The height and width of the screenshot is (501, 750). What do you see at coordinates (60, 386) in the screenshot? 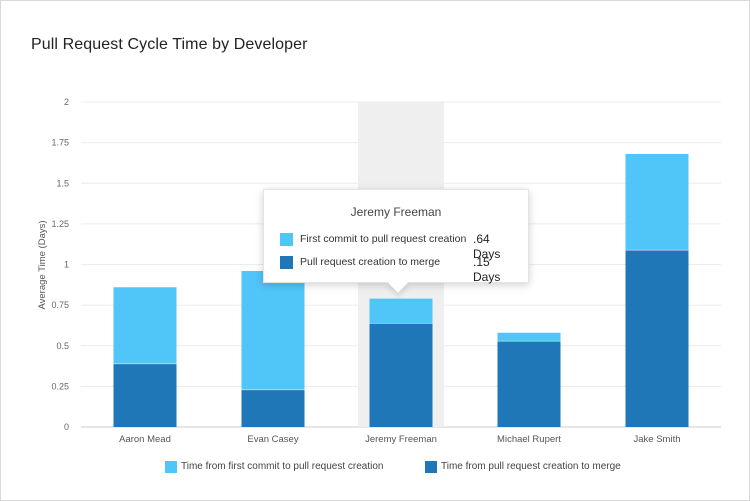
I see `y-tick-label: 0.25` at bounding box center [60, 386].